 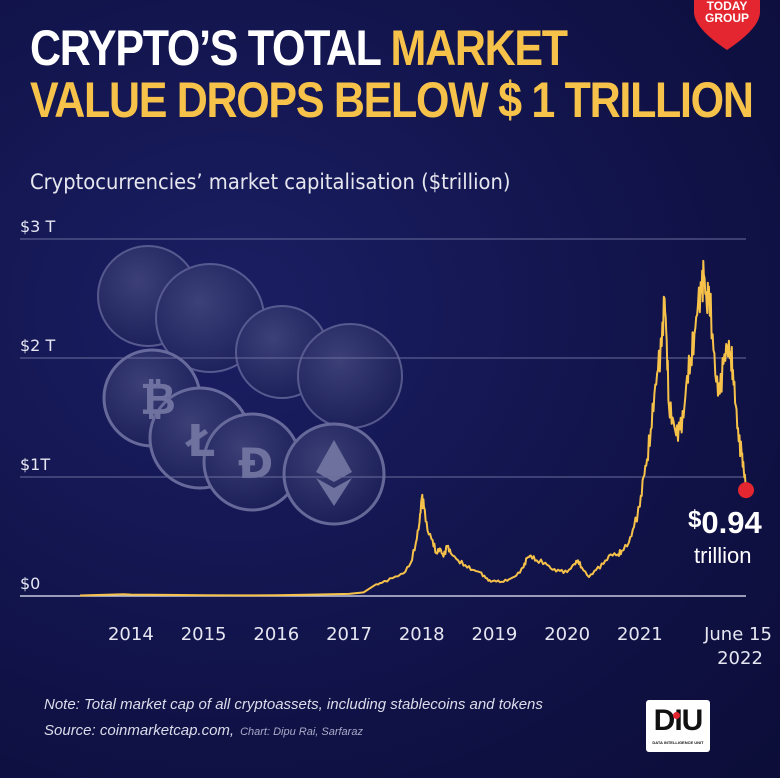 I want to click on headline-line-1: CRYPTO’S TOTAL MARKET, so click(x=331, y=48).